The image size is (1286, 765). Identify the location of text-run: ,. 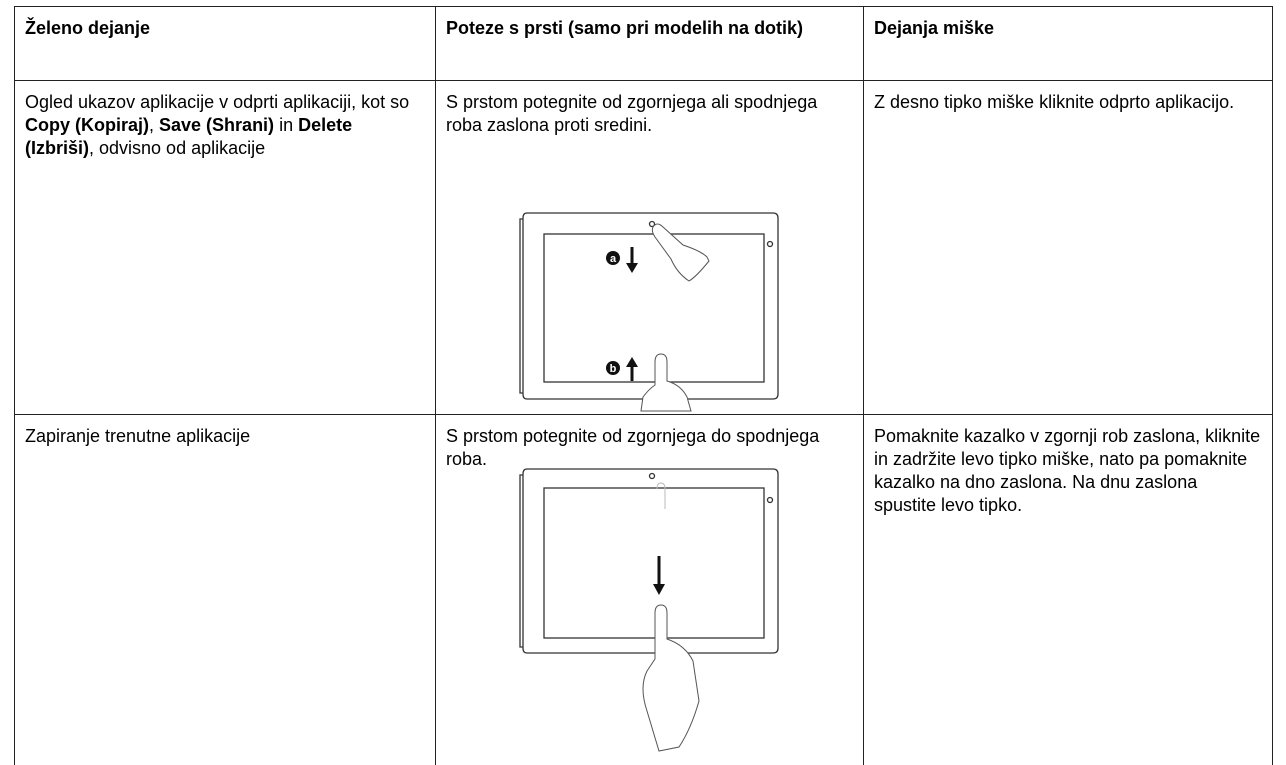
(154, 125).